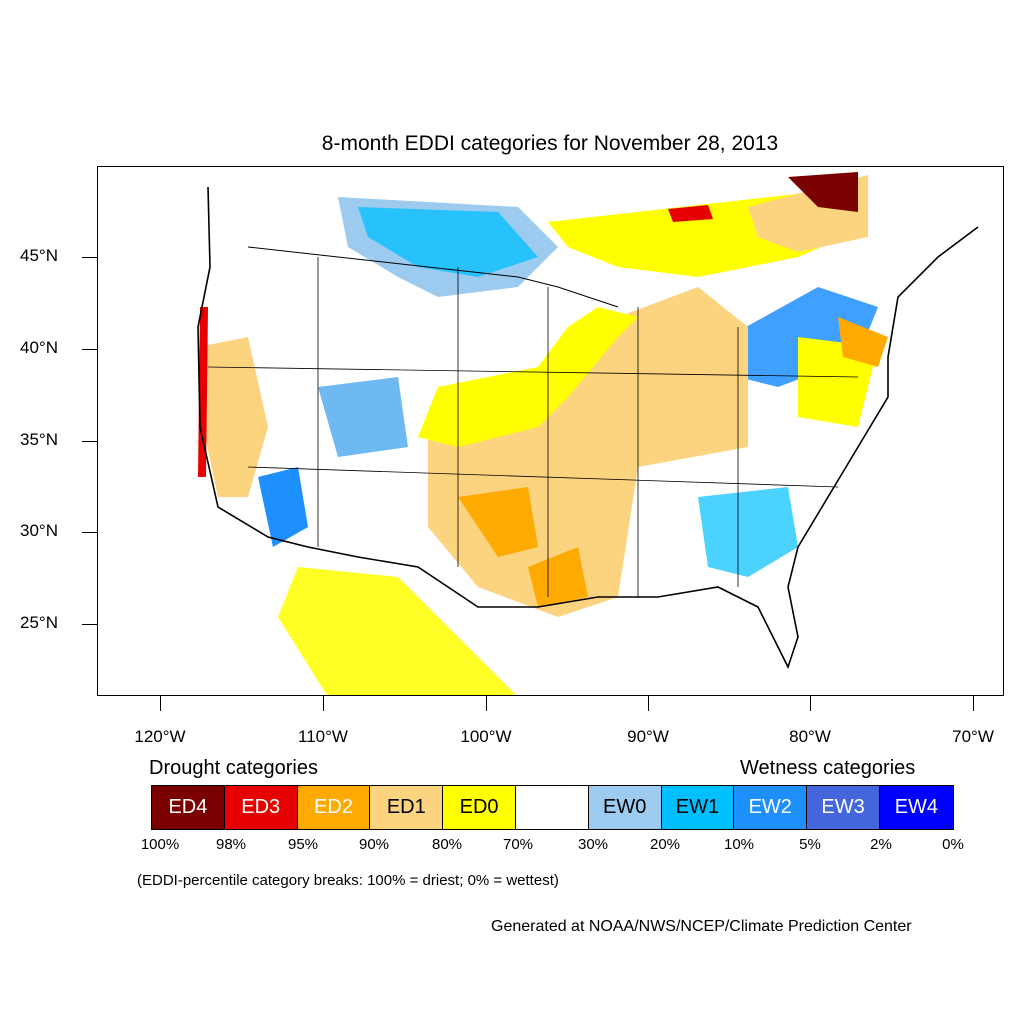 The width and height of the screenshot is (1024, 1024). I want to click on pct-label: 10%, so click(739, 844).